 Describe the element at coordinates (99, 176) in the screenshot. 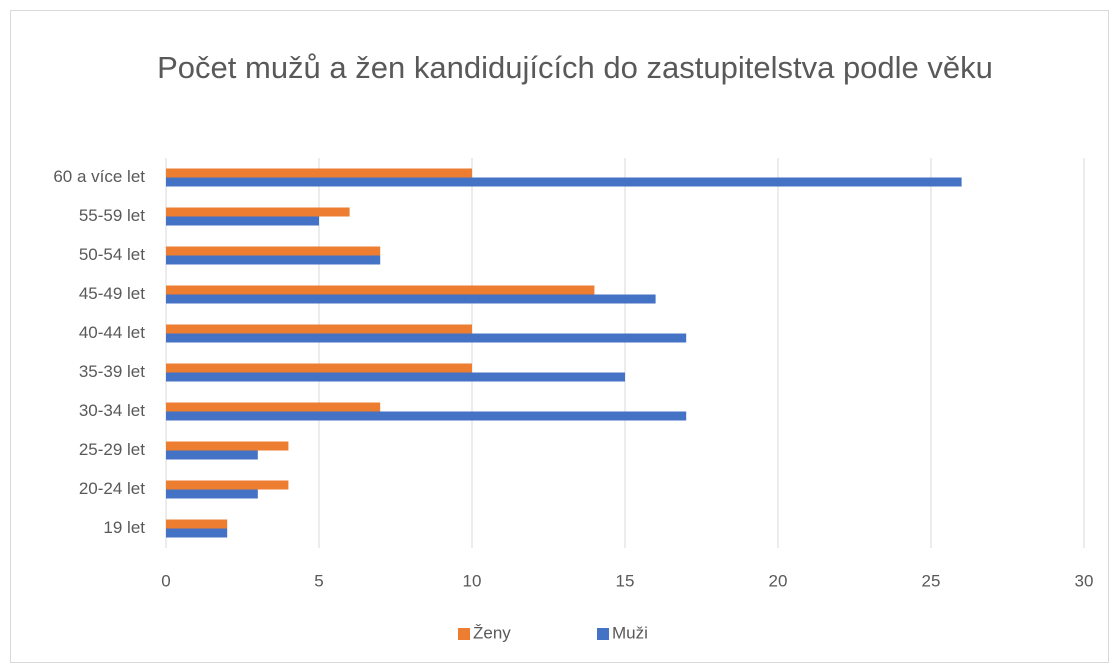

I see `y-tick-label: 60 a více let` at that location.